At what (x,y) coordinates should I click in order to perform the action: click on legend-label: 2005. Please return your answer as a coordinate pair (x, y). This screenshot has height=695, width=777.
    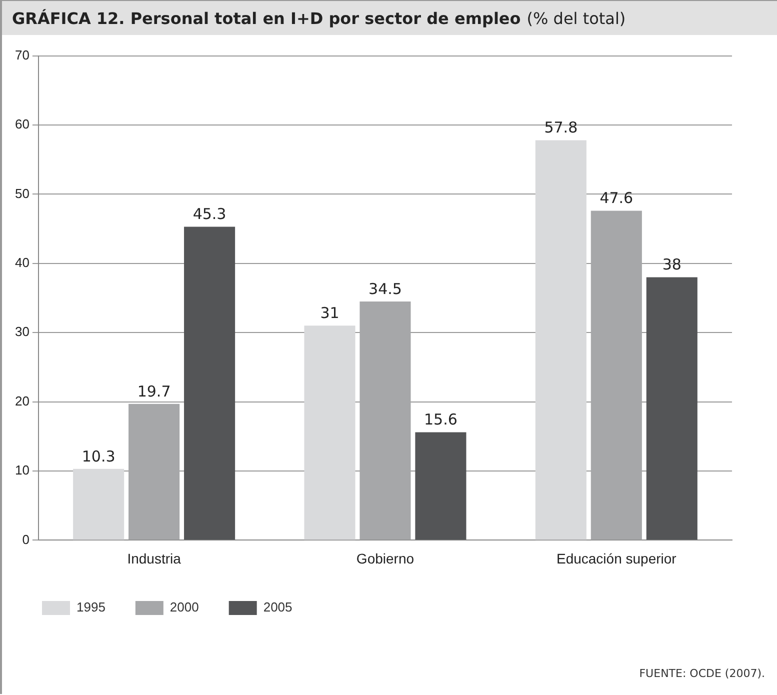
    Looking at the image, I should click on (277, 607).